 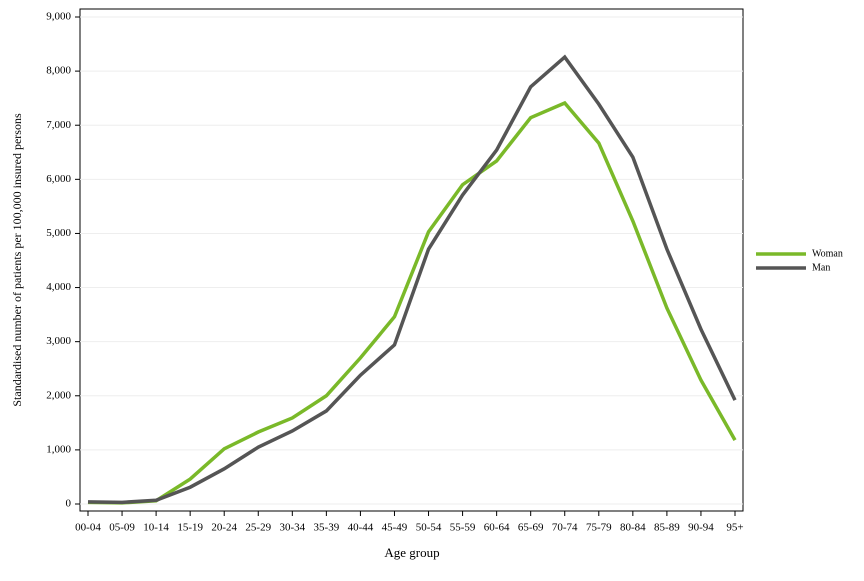 What do you see at coordinates (827, 253) in the screenshot?
I see `legend-label: Woman` at bounding box center [827, 253].